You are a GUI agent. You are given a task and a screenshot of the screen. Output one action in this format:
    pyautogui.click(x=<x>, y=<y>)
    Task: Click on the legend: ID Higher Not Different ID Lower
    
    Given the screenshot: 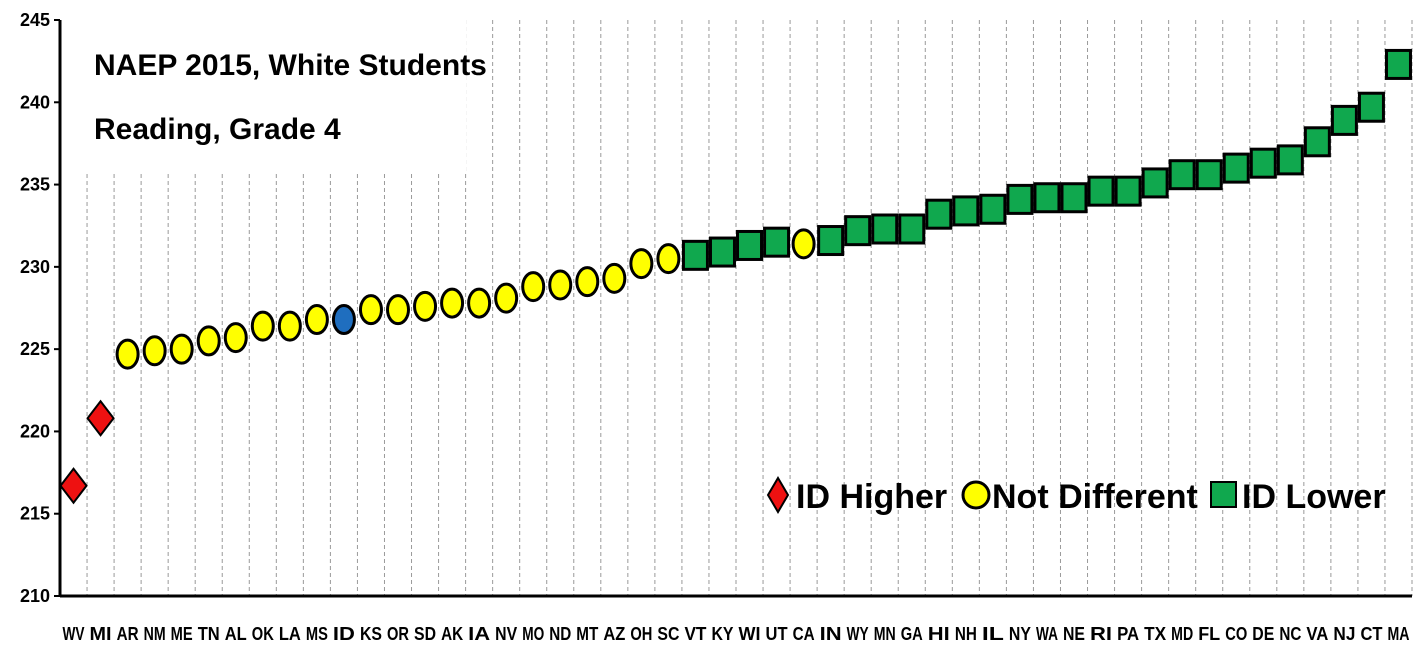 What is the action you would take?
    pyautogui.click(x=1076, y=496)
    